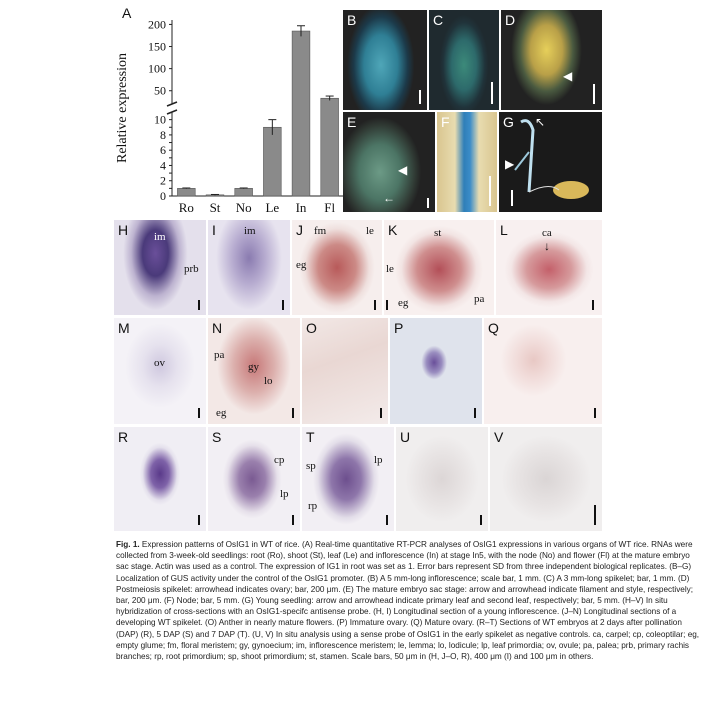 The width and height of the screenshot is (706, 707). What do you see at coordinates (595, 515) in the screenshot?
I see `scale-bar-v` at bounding box center [595, 515].